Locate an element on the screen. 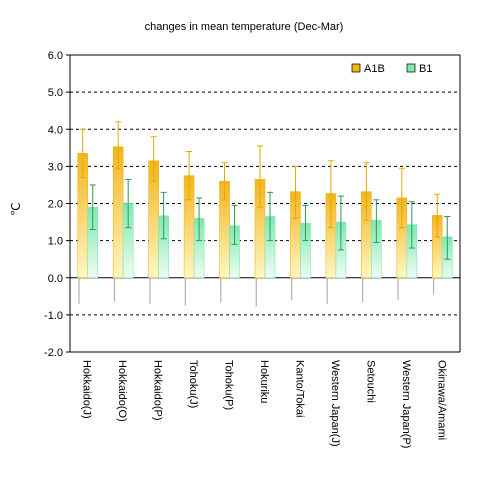 This screenshot has height=486, width=480. x-tick-label: Hokkaido(O) is located at coordinates (122, 391).